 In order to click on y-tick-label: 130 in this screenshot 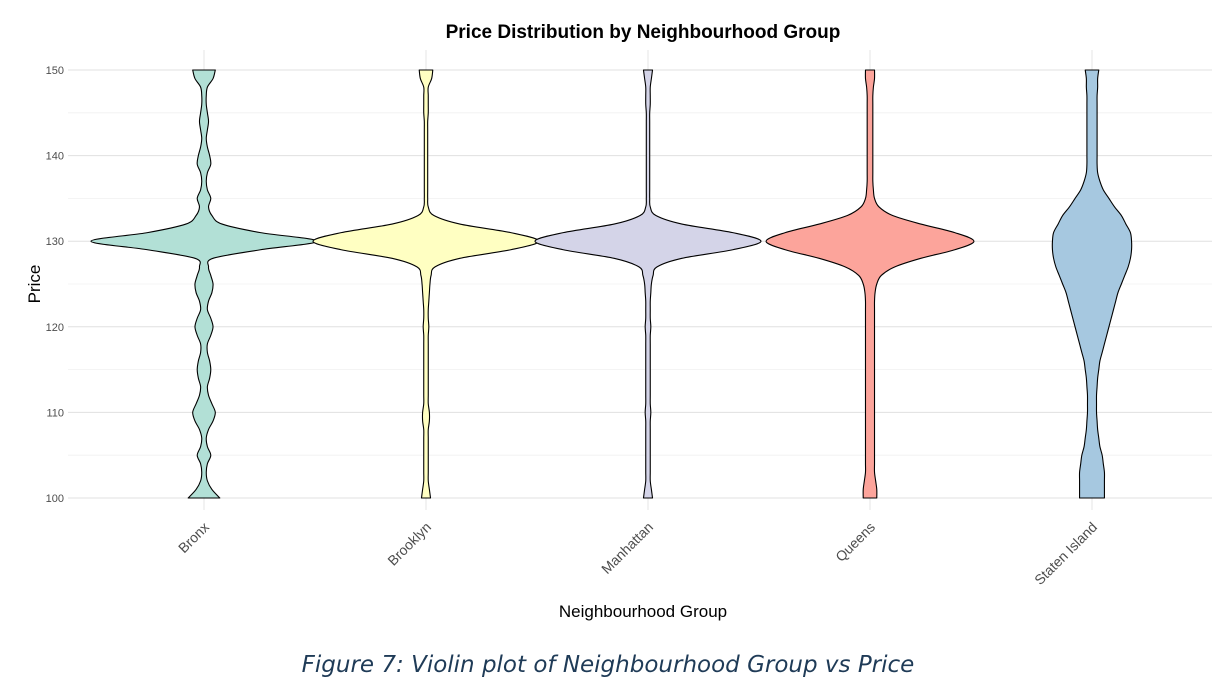, I will do `click(55, 242)`.